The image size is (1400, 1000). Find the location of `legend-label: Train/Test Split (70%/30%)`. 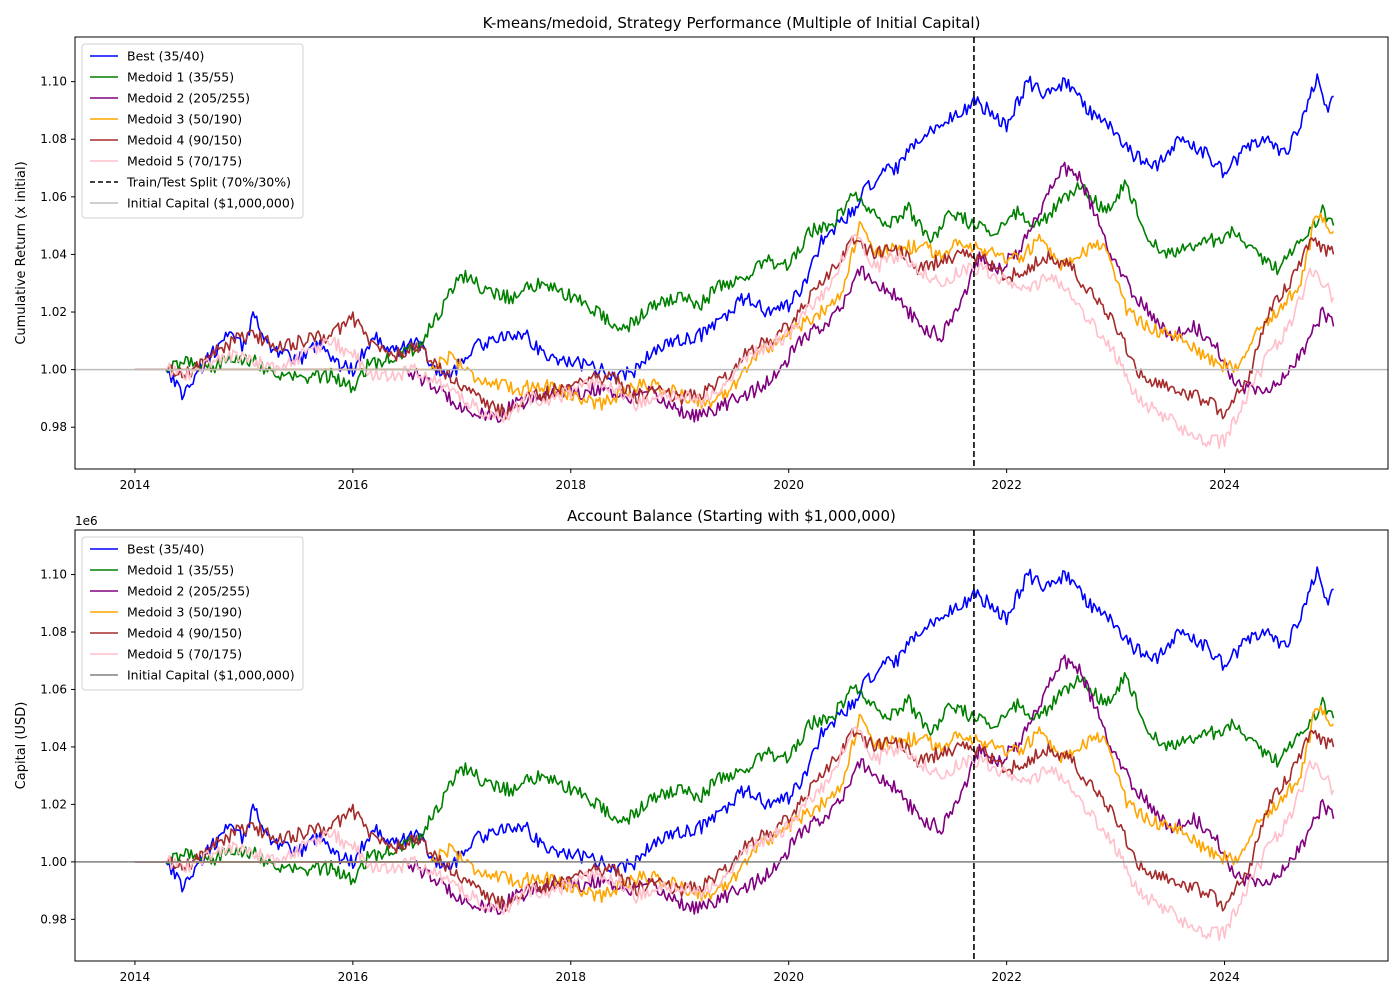

legend-label: Train/Test Split (70%/30%) is located at coordinates (208, 182).